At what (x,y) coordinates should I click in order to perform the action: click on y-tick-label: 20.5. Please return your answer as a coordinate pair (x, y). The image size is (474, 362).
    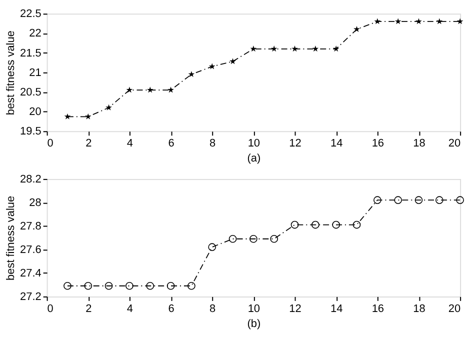
    Looking at the image, I should click on (31, 92).